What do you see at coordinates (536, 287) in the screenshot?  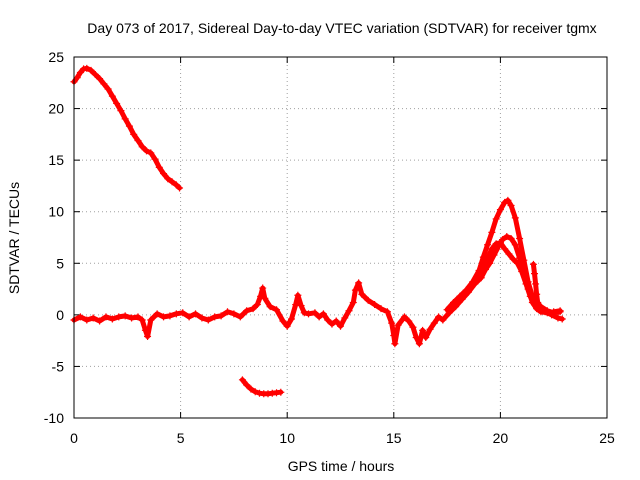 I see `series-arc-tail` at bounding box center [536, 287].